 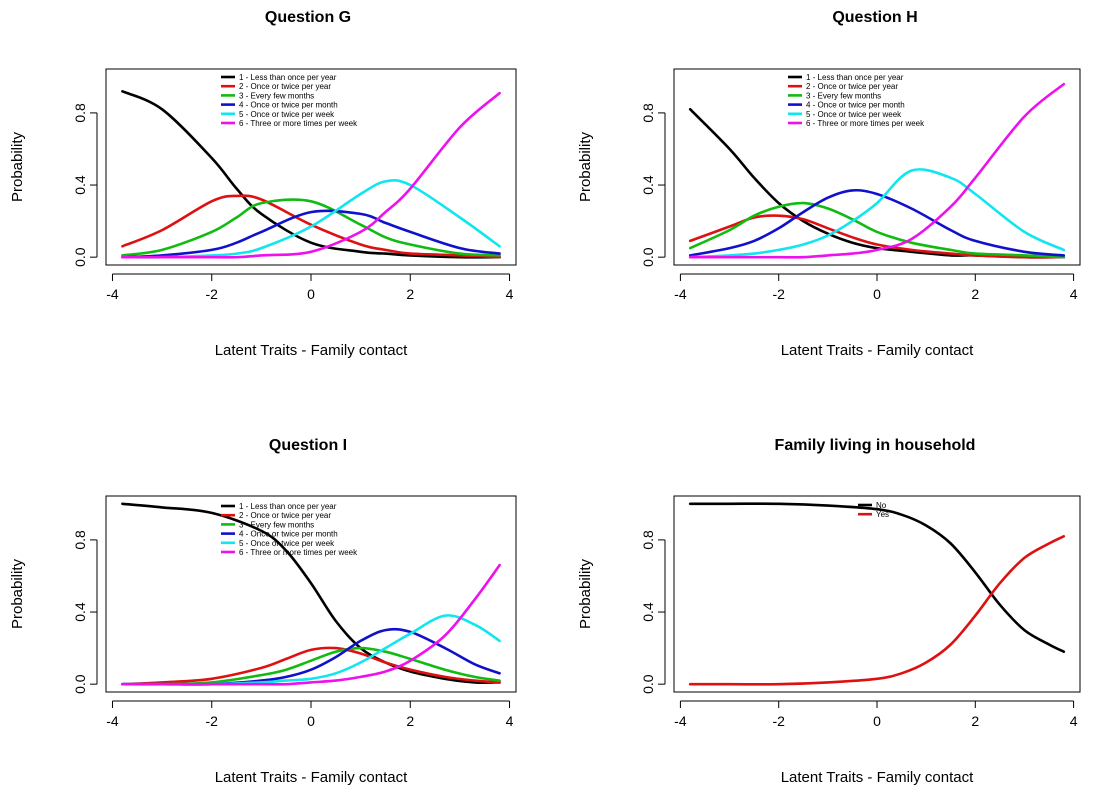 I want to click on chart-title: Question I, so click(x=308, y=445).